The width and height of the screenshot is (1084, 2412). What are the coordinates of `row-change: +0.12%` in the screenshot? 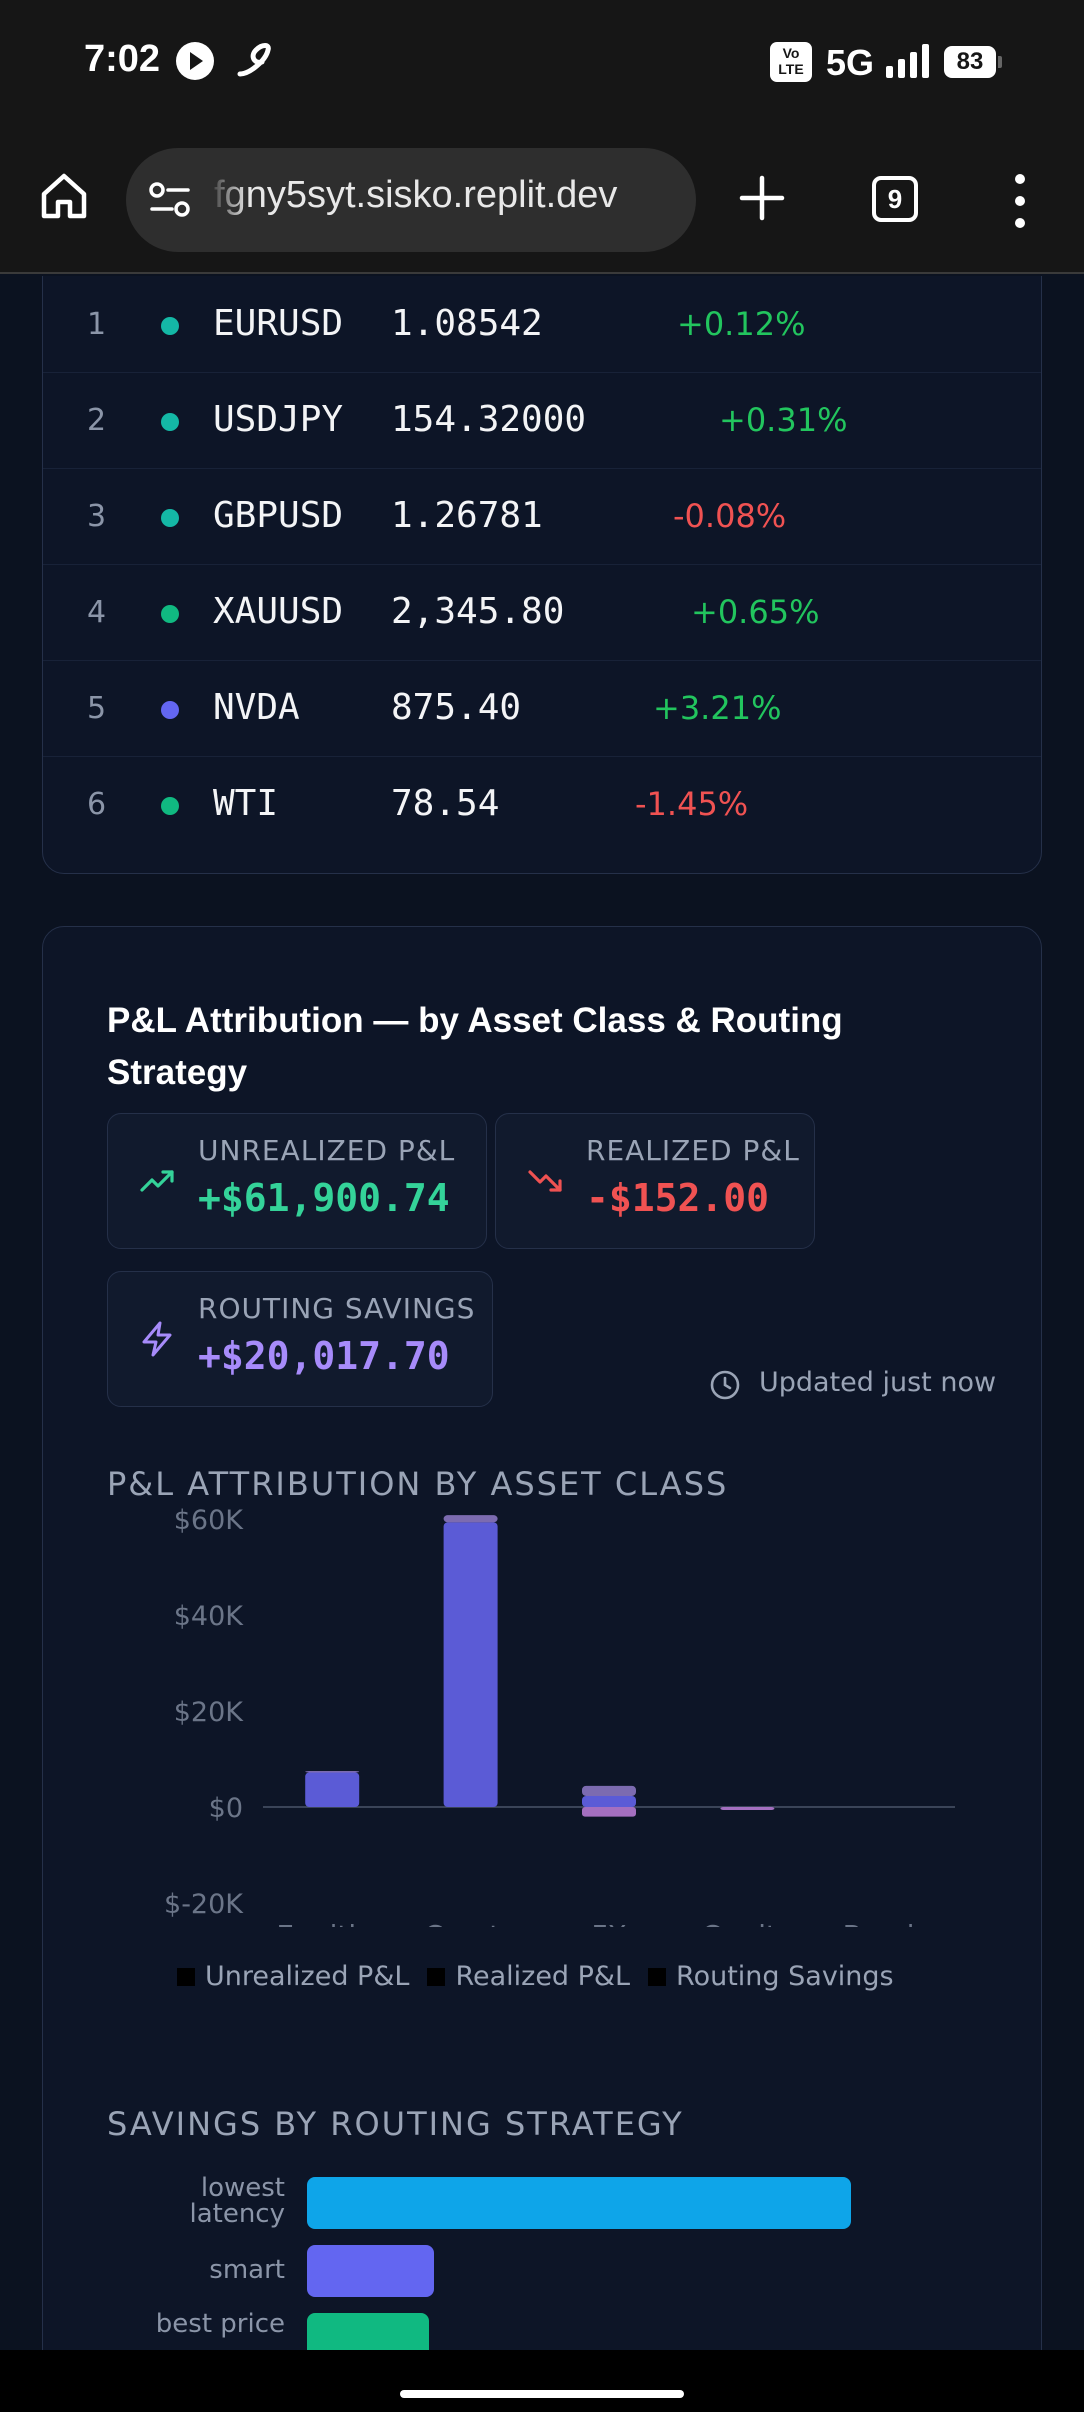 It's located at (741, 324).